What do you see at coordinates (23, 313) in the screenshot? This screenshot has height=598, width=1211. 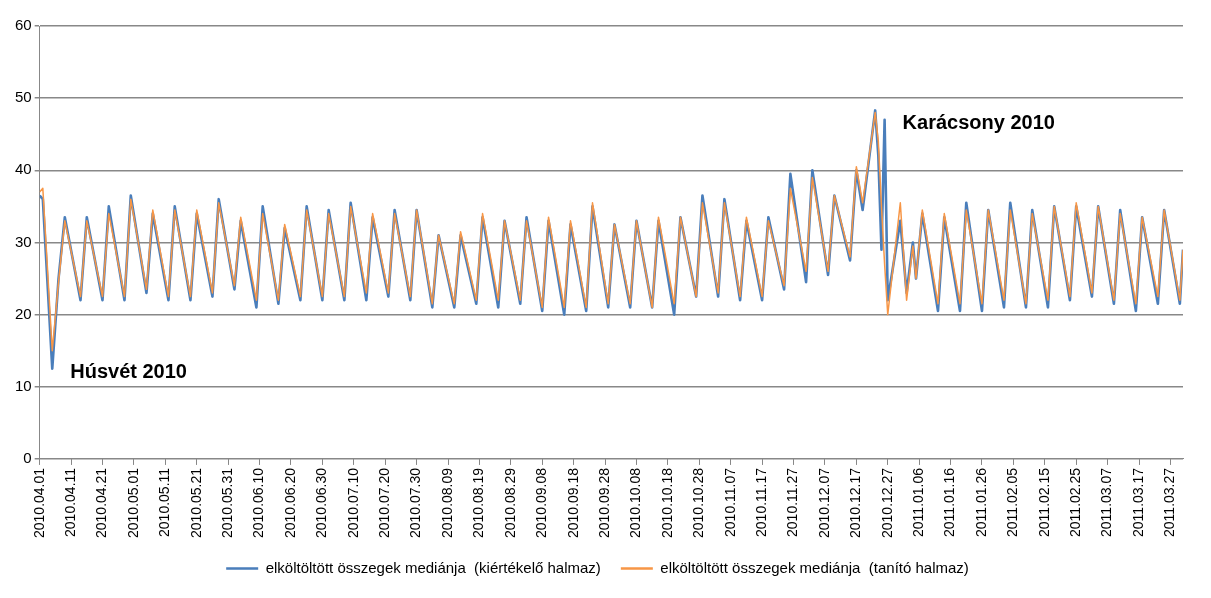 I see `y-tick-label: 20` at bounding box center [23, 313].